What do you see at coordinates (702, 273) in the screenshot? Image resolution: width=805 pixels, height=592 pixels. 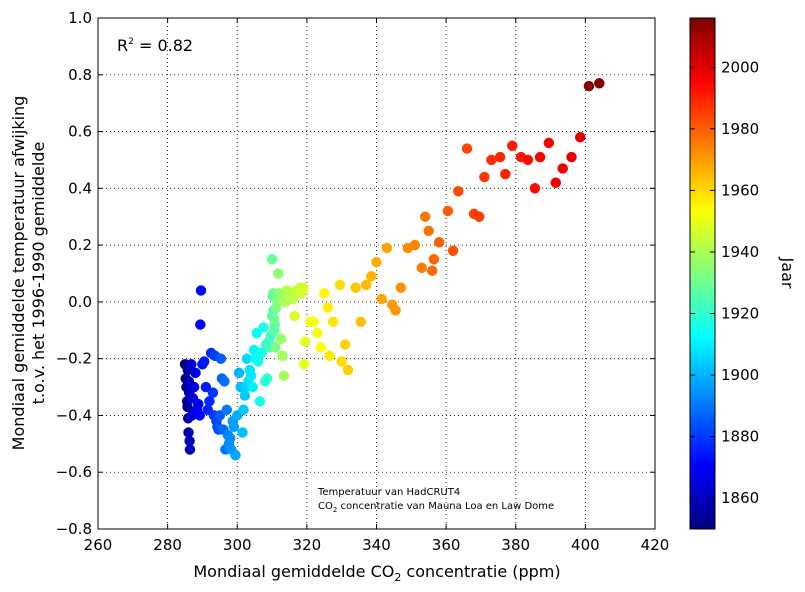 I see `colorbar` at bounding box center [702, 273].